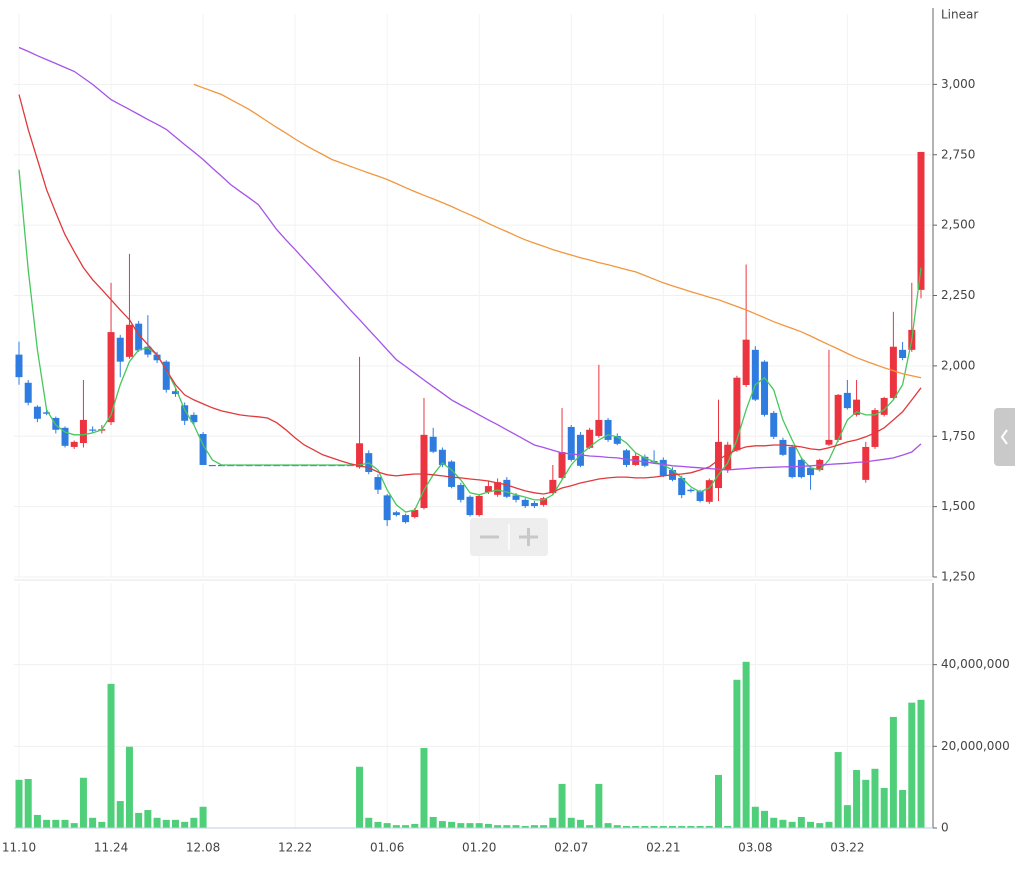 This screenshot has width=1015, height=870. Describe the element at coordinates (958, 84) in the screenshot. I see `y-tick-label: 3,000` at that location.